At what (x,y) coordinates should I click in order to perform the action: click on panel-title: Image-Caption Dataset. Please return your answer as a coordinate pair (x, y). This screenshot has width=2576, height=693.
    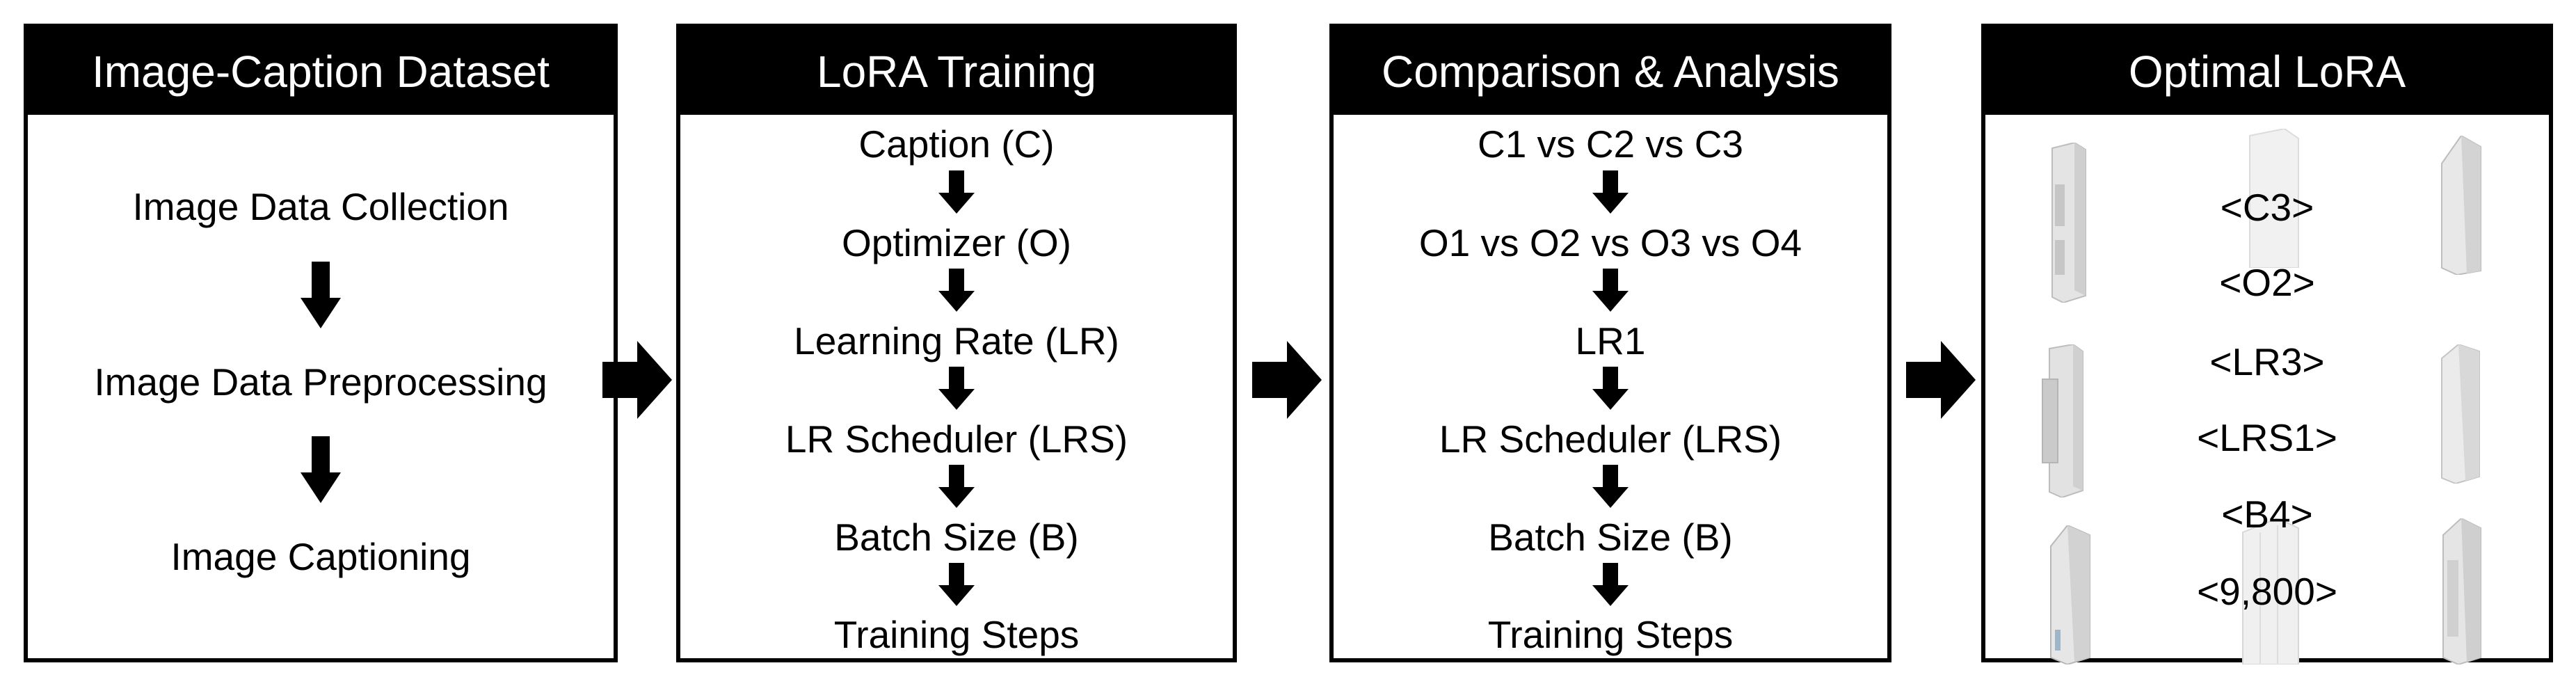
    Looking at the image, I should click on (321, 71).